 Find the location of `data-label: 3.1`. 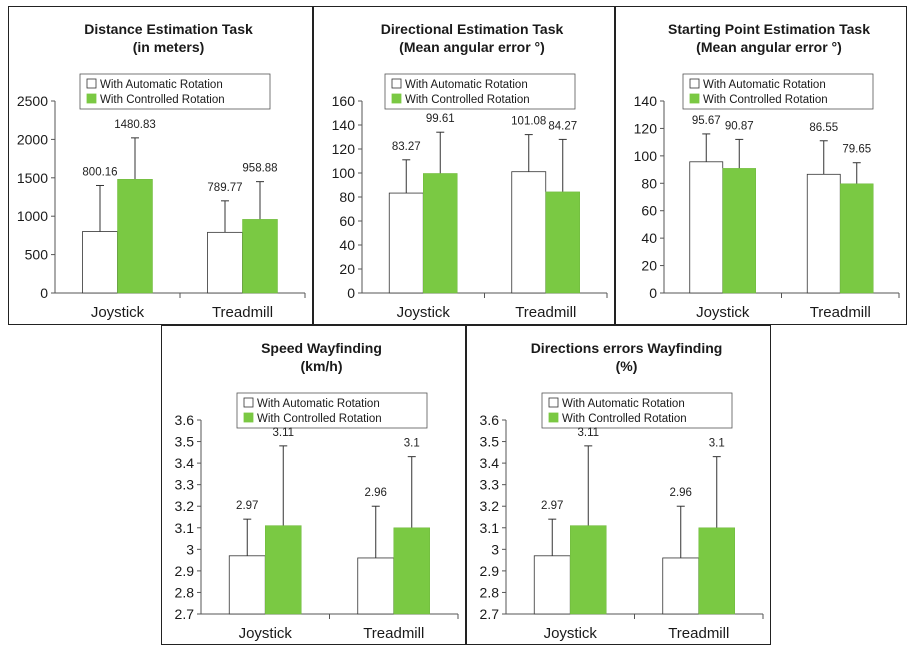

data-label: 3.1 is located at coordinates (717, 444).